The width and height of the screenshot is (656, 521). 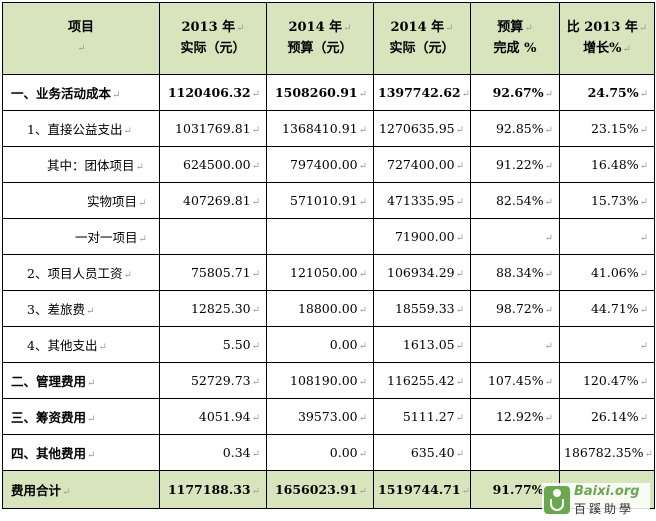 I want to click on cell-budget-completion: 82.54%↵, so click(x=515, y=200).